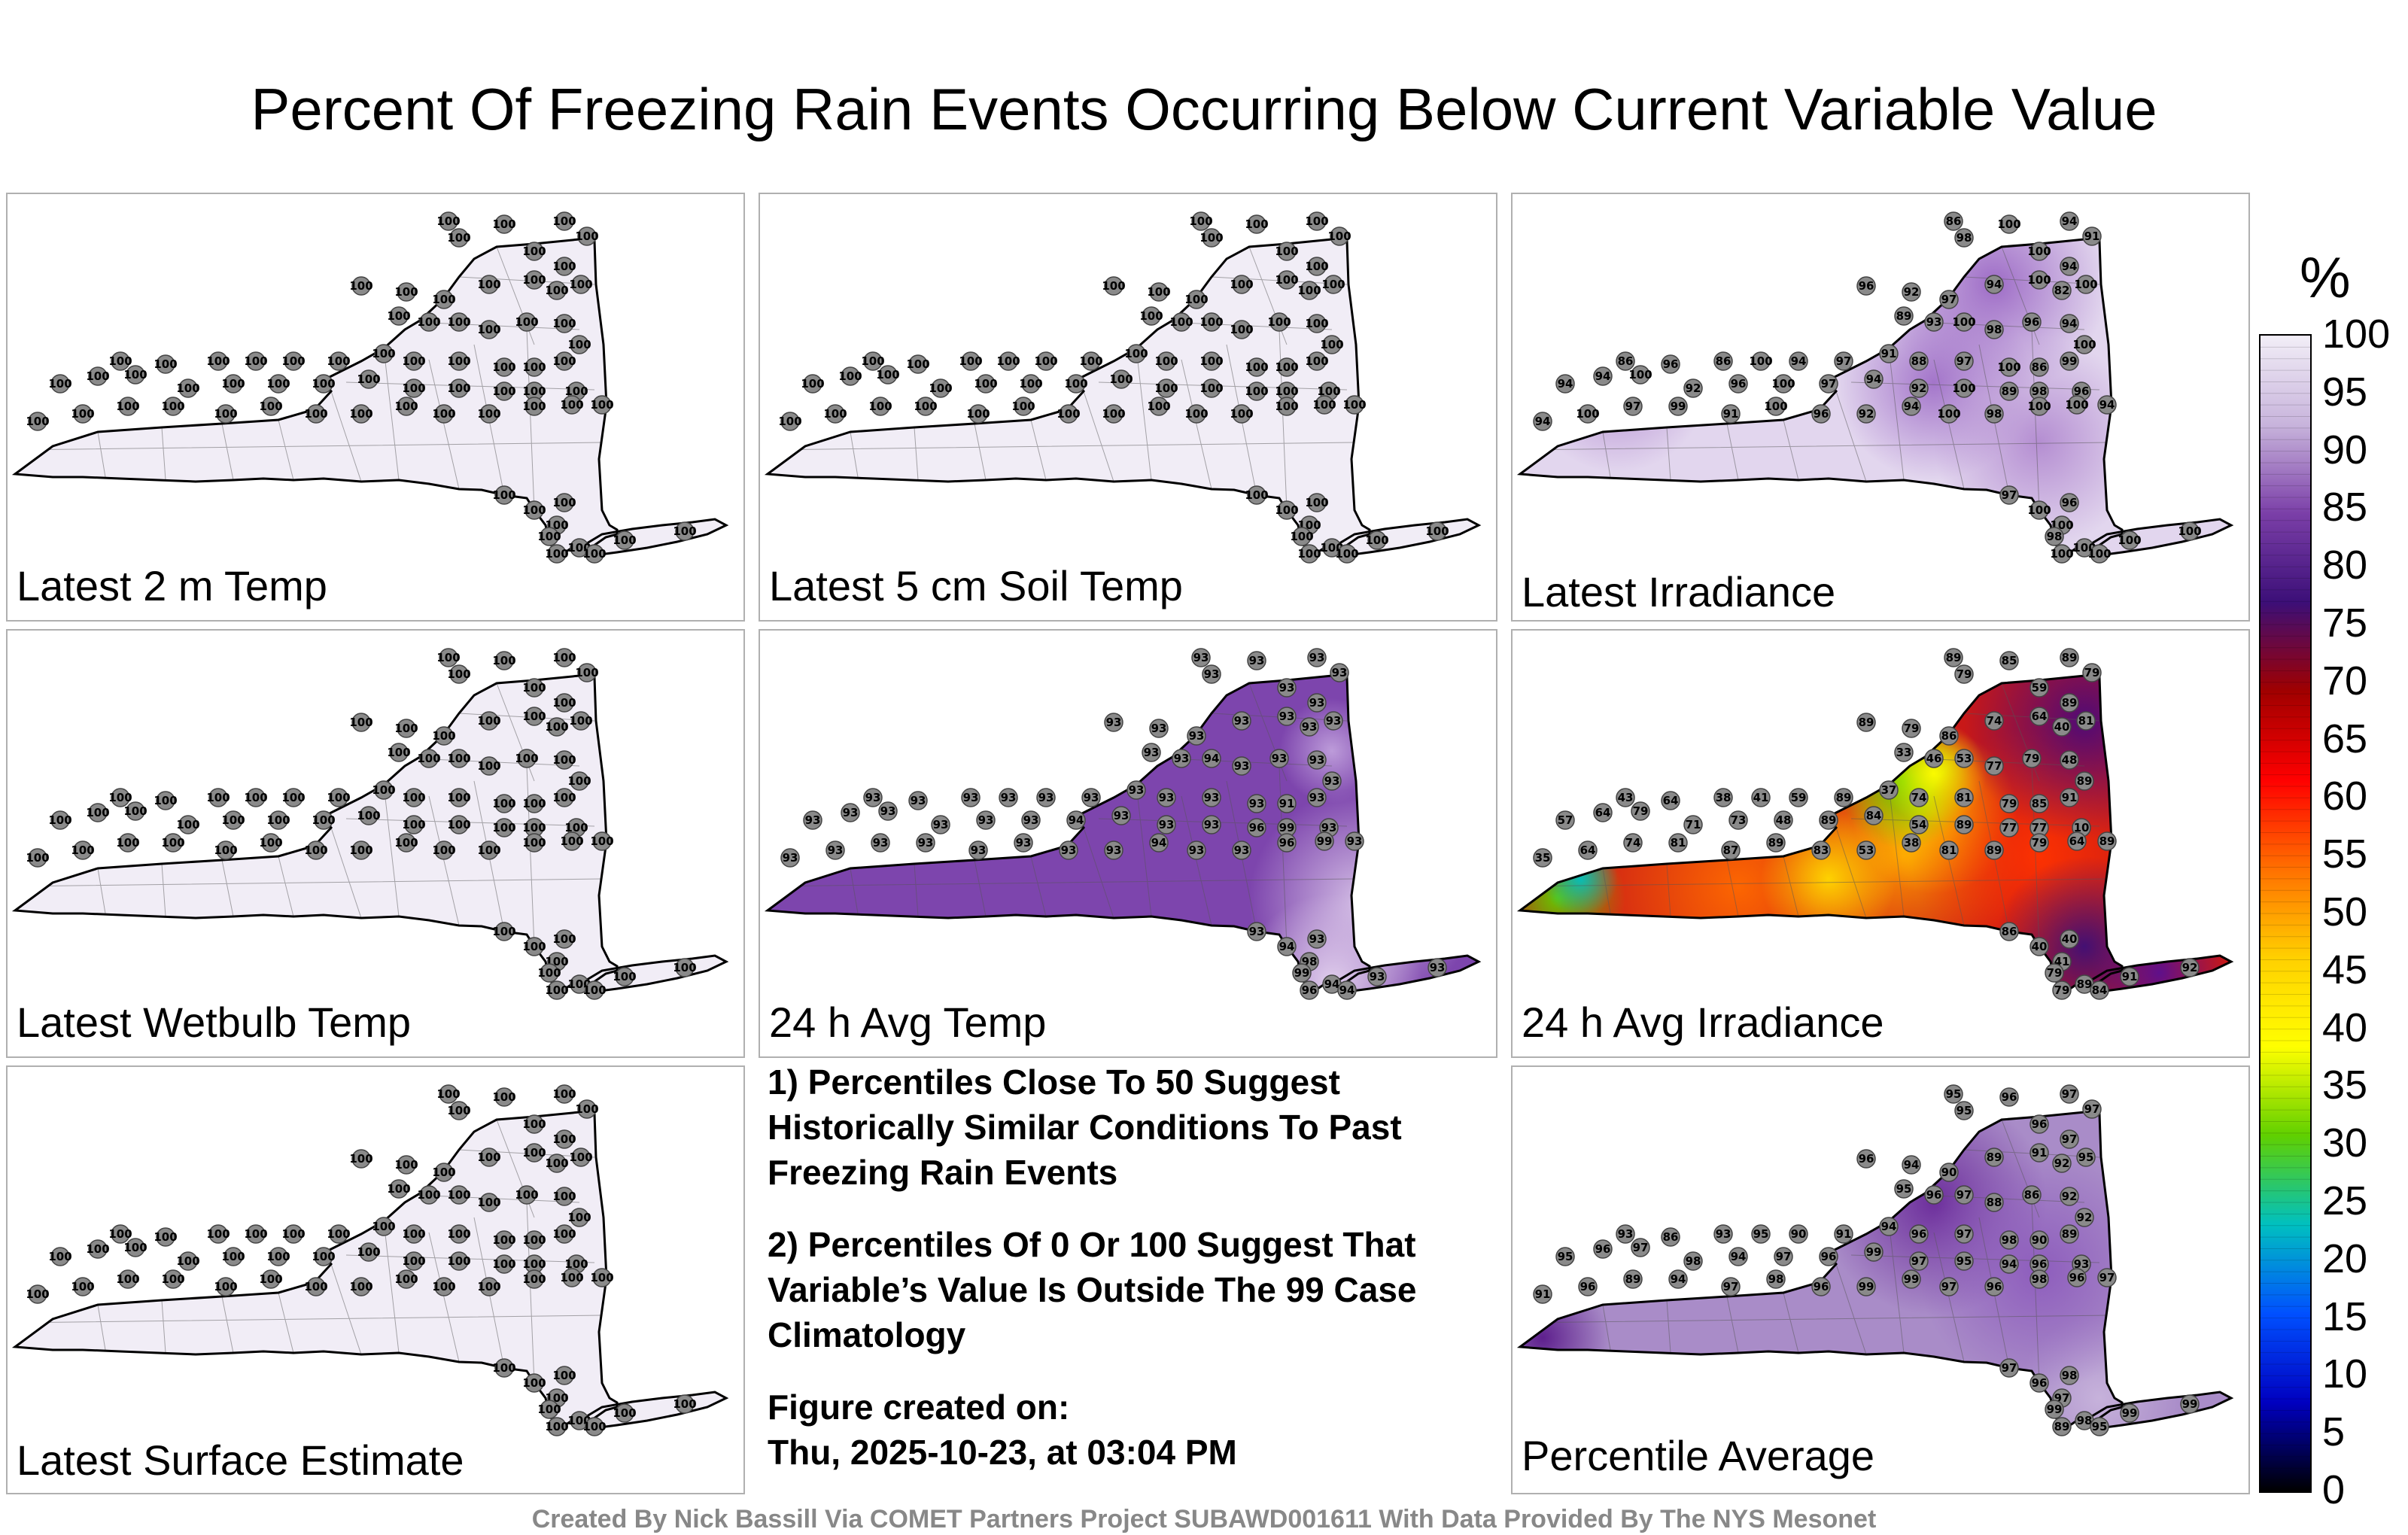 This screenshot has height=1535, width=2408. Describe the element at coordinates (2069, 657) in the screenshot. I see `station-marker: 89` at that location.